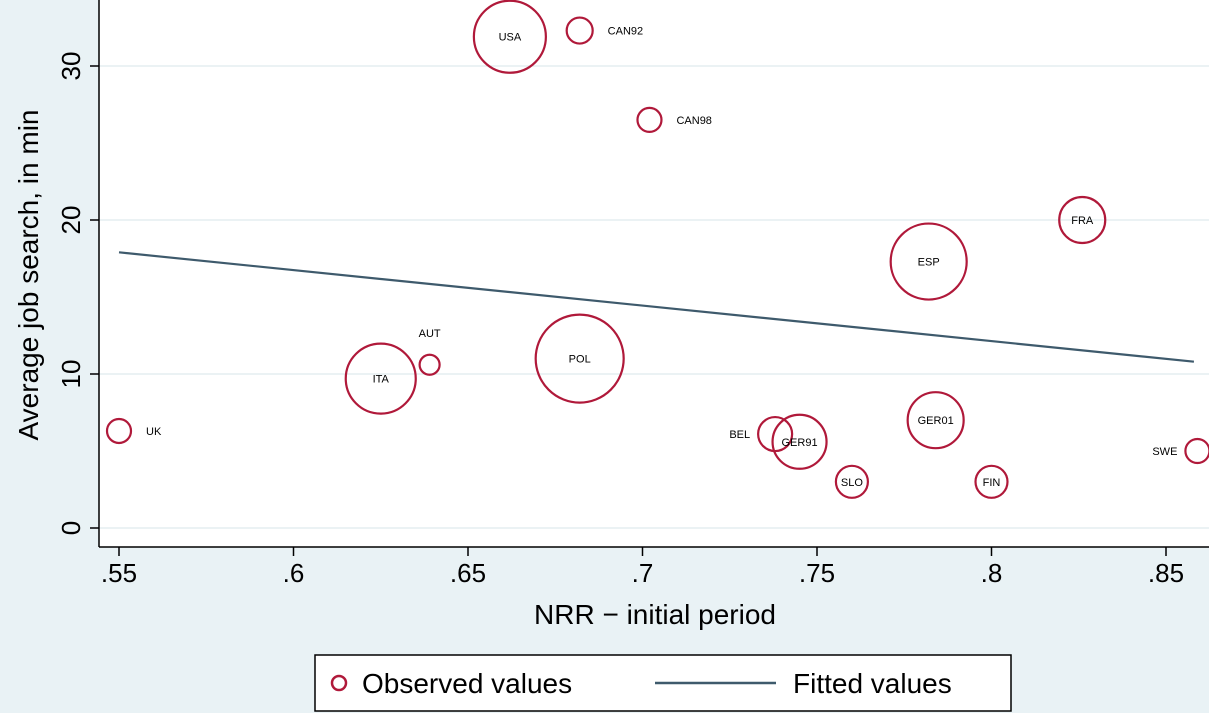 The width and height of the screenshot is (1209, 713). I want to click on point-pol, so click(579, 358).